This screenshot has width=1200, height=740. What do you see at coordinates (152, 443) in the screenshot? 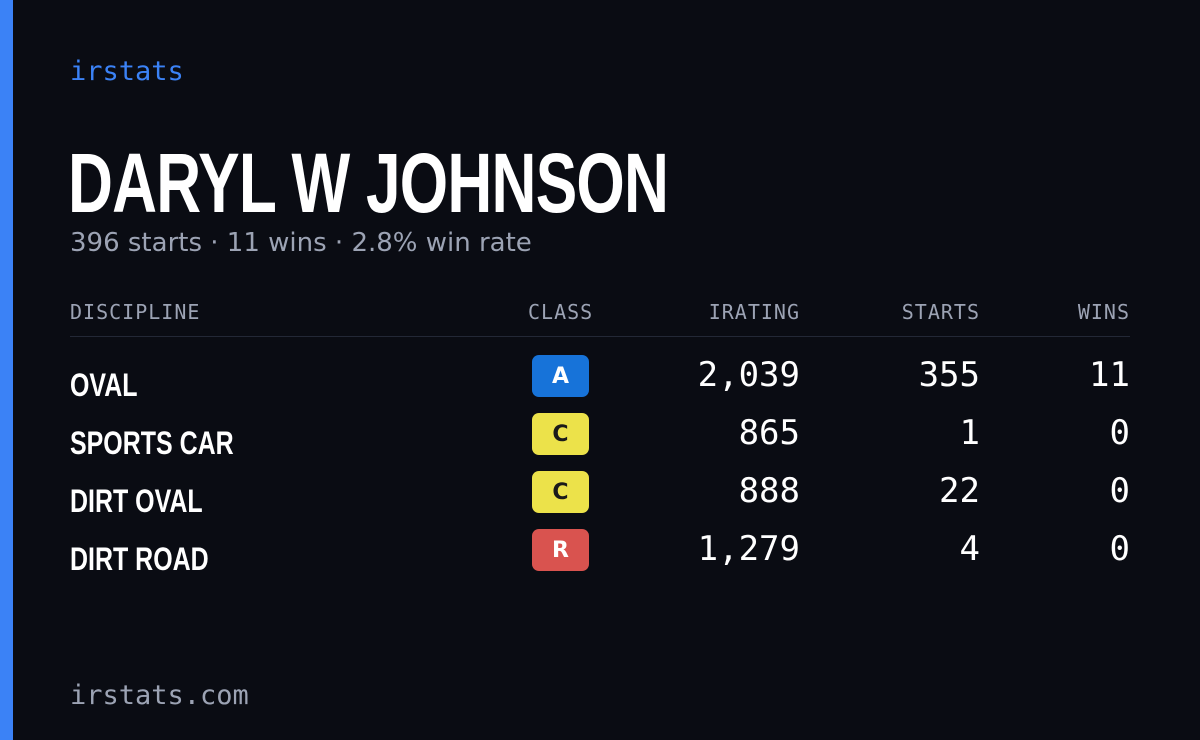
I see `discipline-name: SPORTS CAR` at bounding box center [152, 443].